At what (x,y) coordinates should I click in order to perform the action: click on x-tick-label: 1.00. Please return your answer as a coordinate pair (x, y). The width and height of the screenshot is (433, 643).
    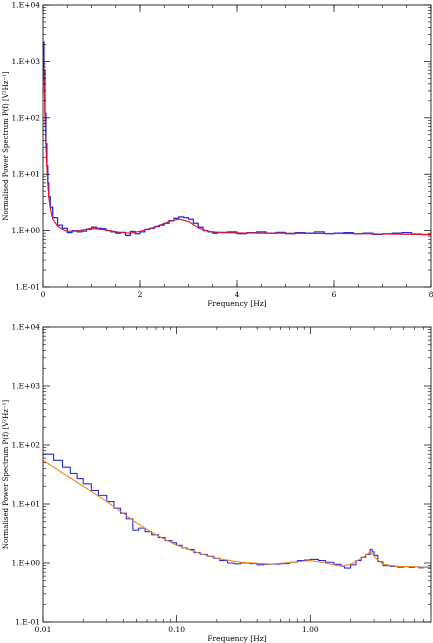
    Looking at the image, I should click on (310, 629).